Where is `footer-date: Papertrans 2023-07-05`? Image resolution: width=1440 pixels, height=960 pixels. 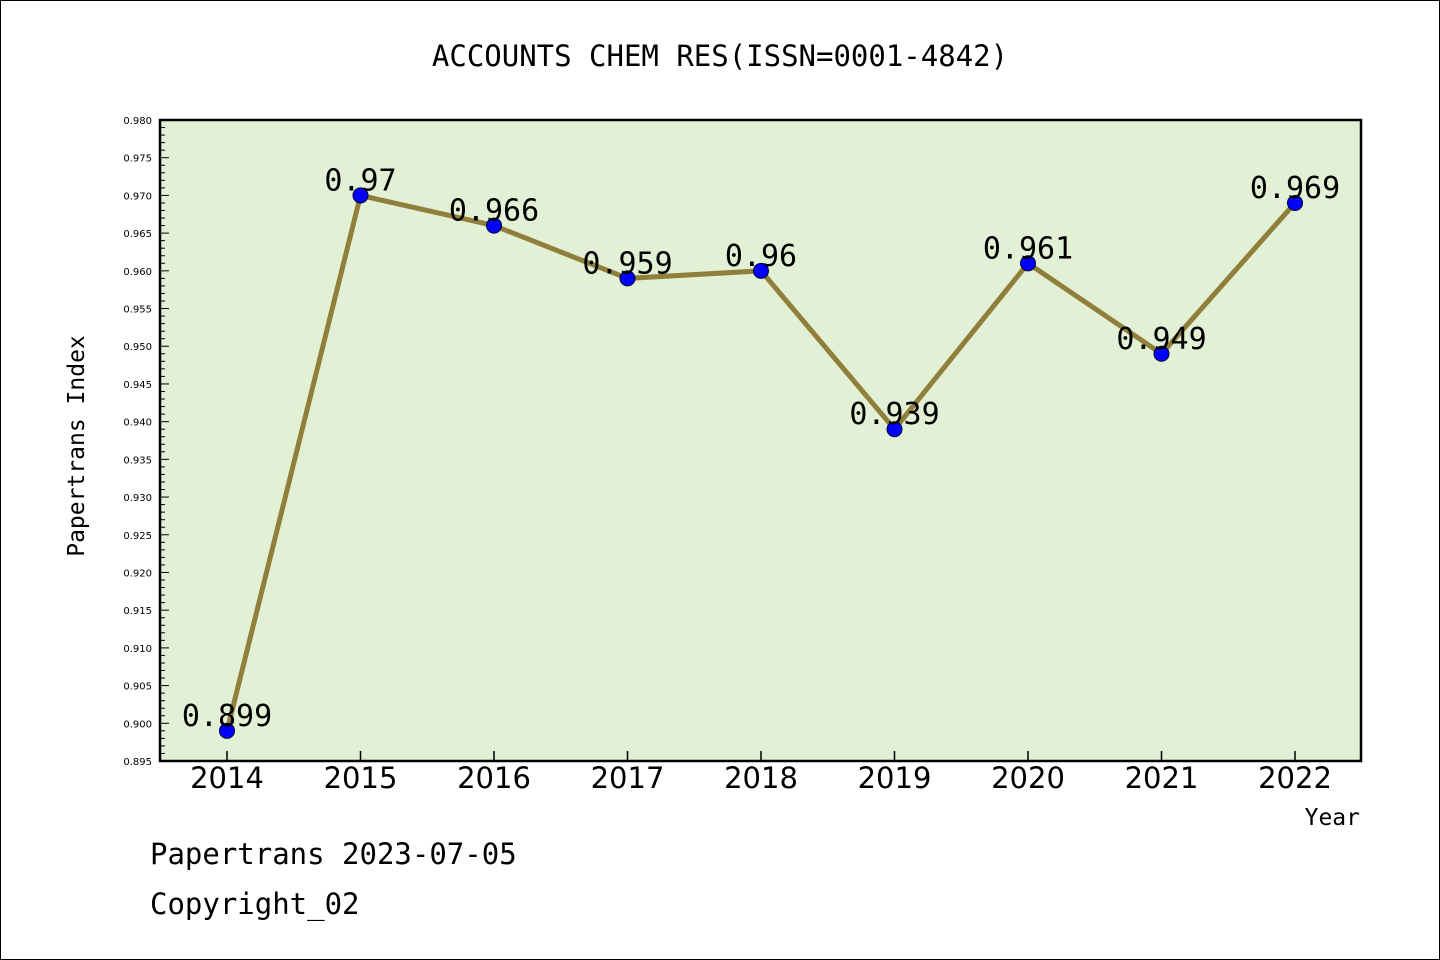 footer-date: Papertrans 2023-07-05 is located at coordinates (333, 854).